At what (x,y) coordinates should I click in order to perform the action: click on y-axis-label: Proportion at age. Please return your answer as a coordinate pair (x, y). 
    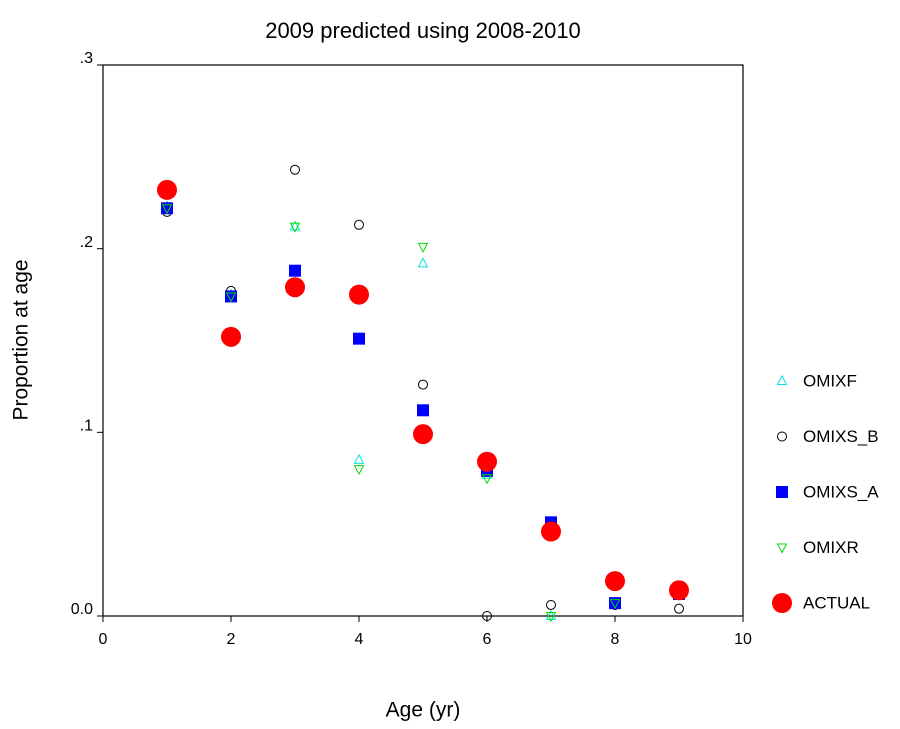
    Looking at the image, I should click on (21, 339).